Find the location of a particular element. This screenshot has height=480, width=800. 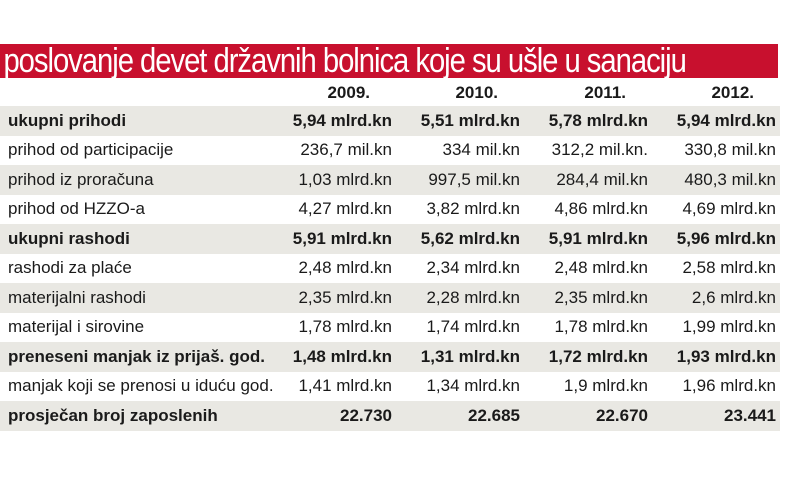

table-cell: 22.670 is located at coordinates (588, 416).